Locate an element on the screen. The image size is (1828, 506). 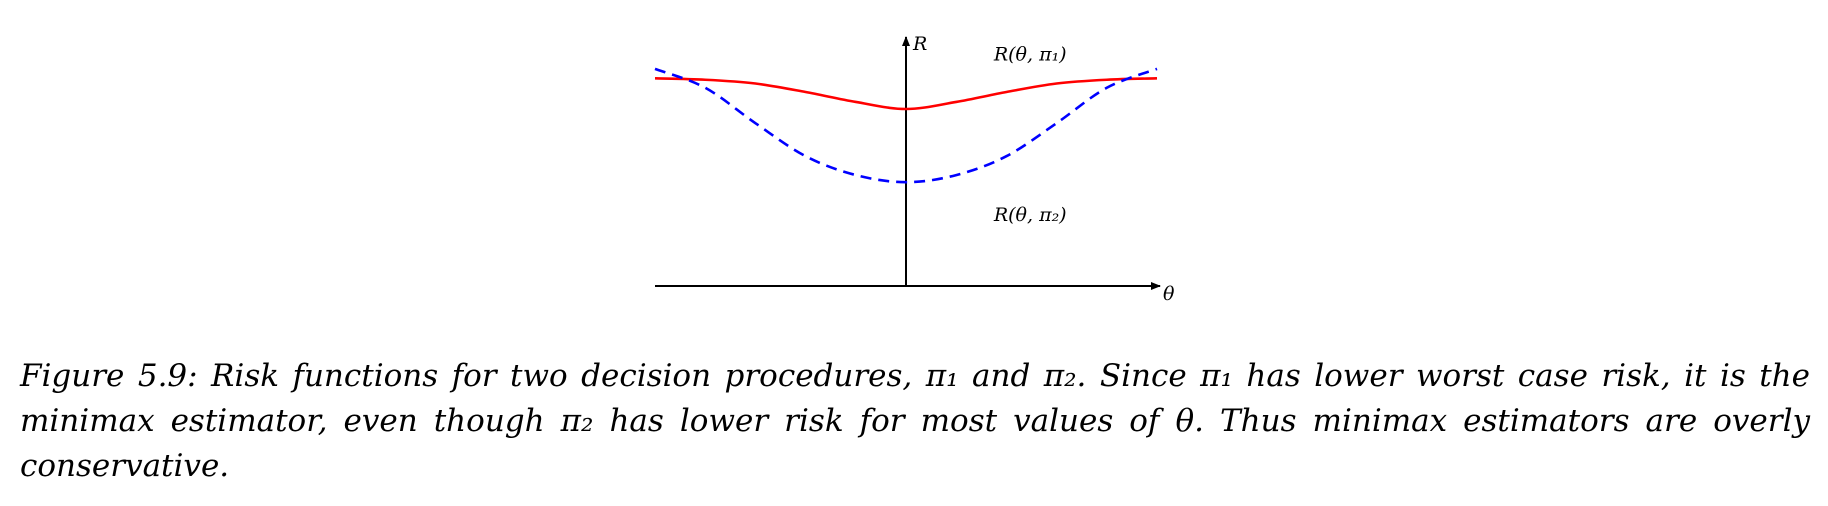
risk-curve-pi2 is located at coordinates (906, 125).